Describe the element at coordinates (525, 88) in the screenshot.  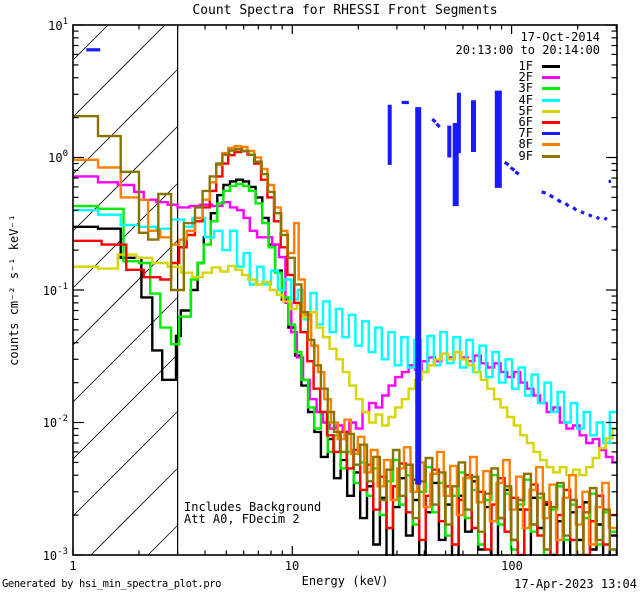
I see `legend-label: 3F` at that location.